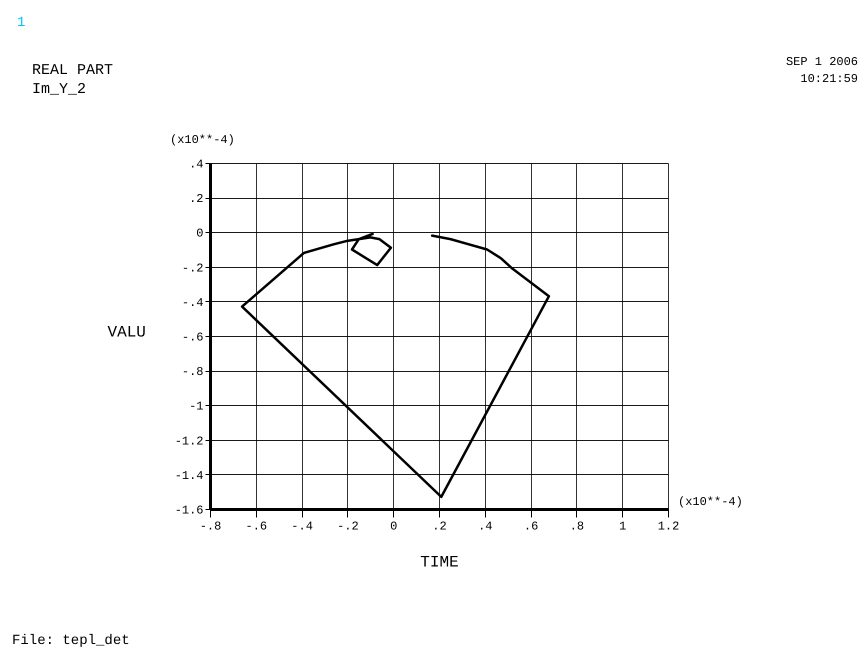 The width and height of the screenshot is (859, 653). What do you see at coordinates (485, 527) in the screenshot?
I see `x-tick-label: .4` at bounding box center [485, 527].